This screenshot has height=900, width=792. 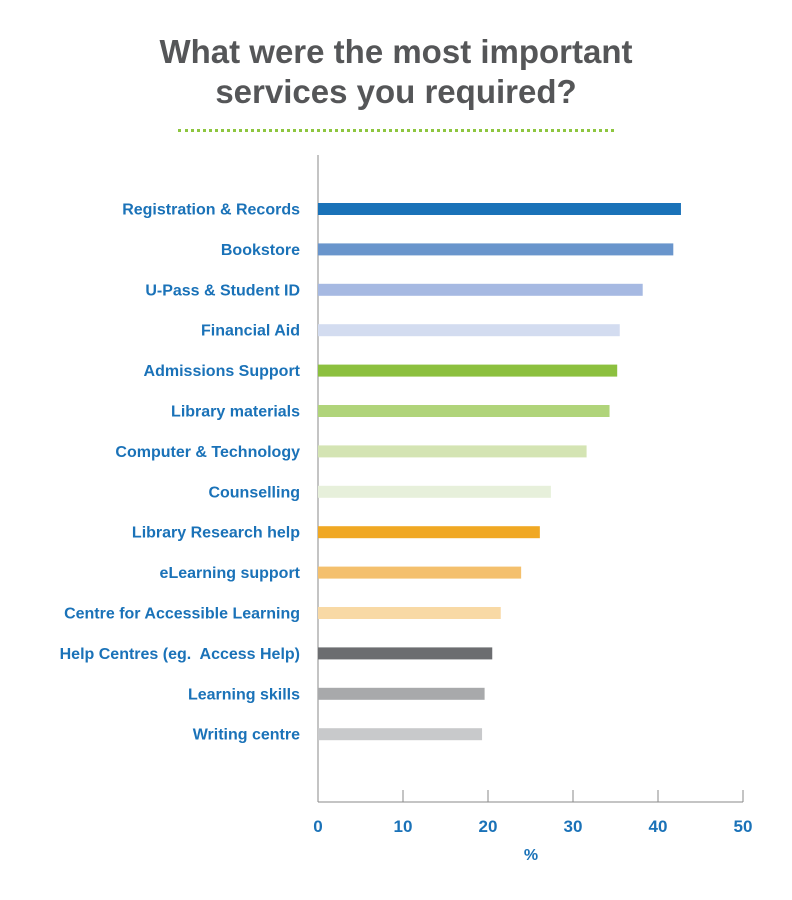 What do you see at coordinates (250, 331) in the screenshot?
I see `category-label: Financial Aid` at bounding box center [250, 331].